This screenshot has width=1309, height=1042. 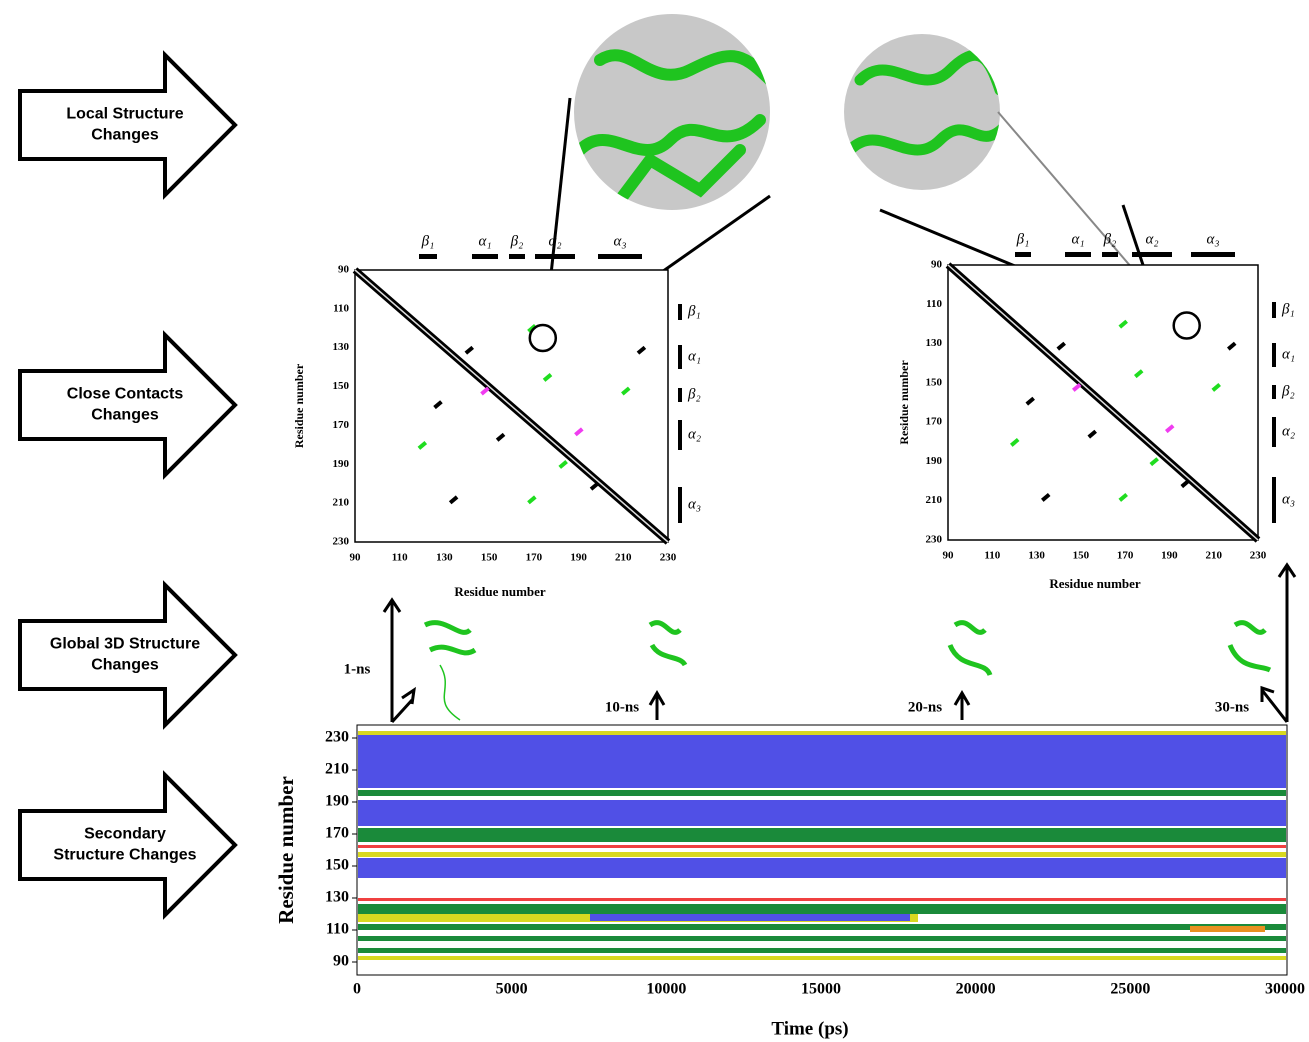 What do you see at coordinates (337, 769) in the screenshot?
I see `y-tick-label: 210` at bounding box center [337, 769].